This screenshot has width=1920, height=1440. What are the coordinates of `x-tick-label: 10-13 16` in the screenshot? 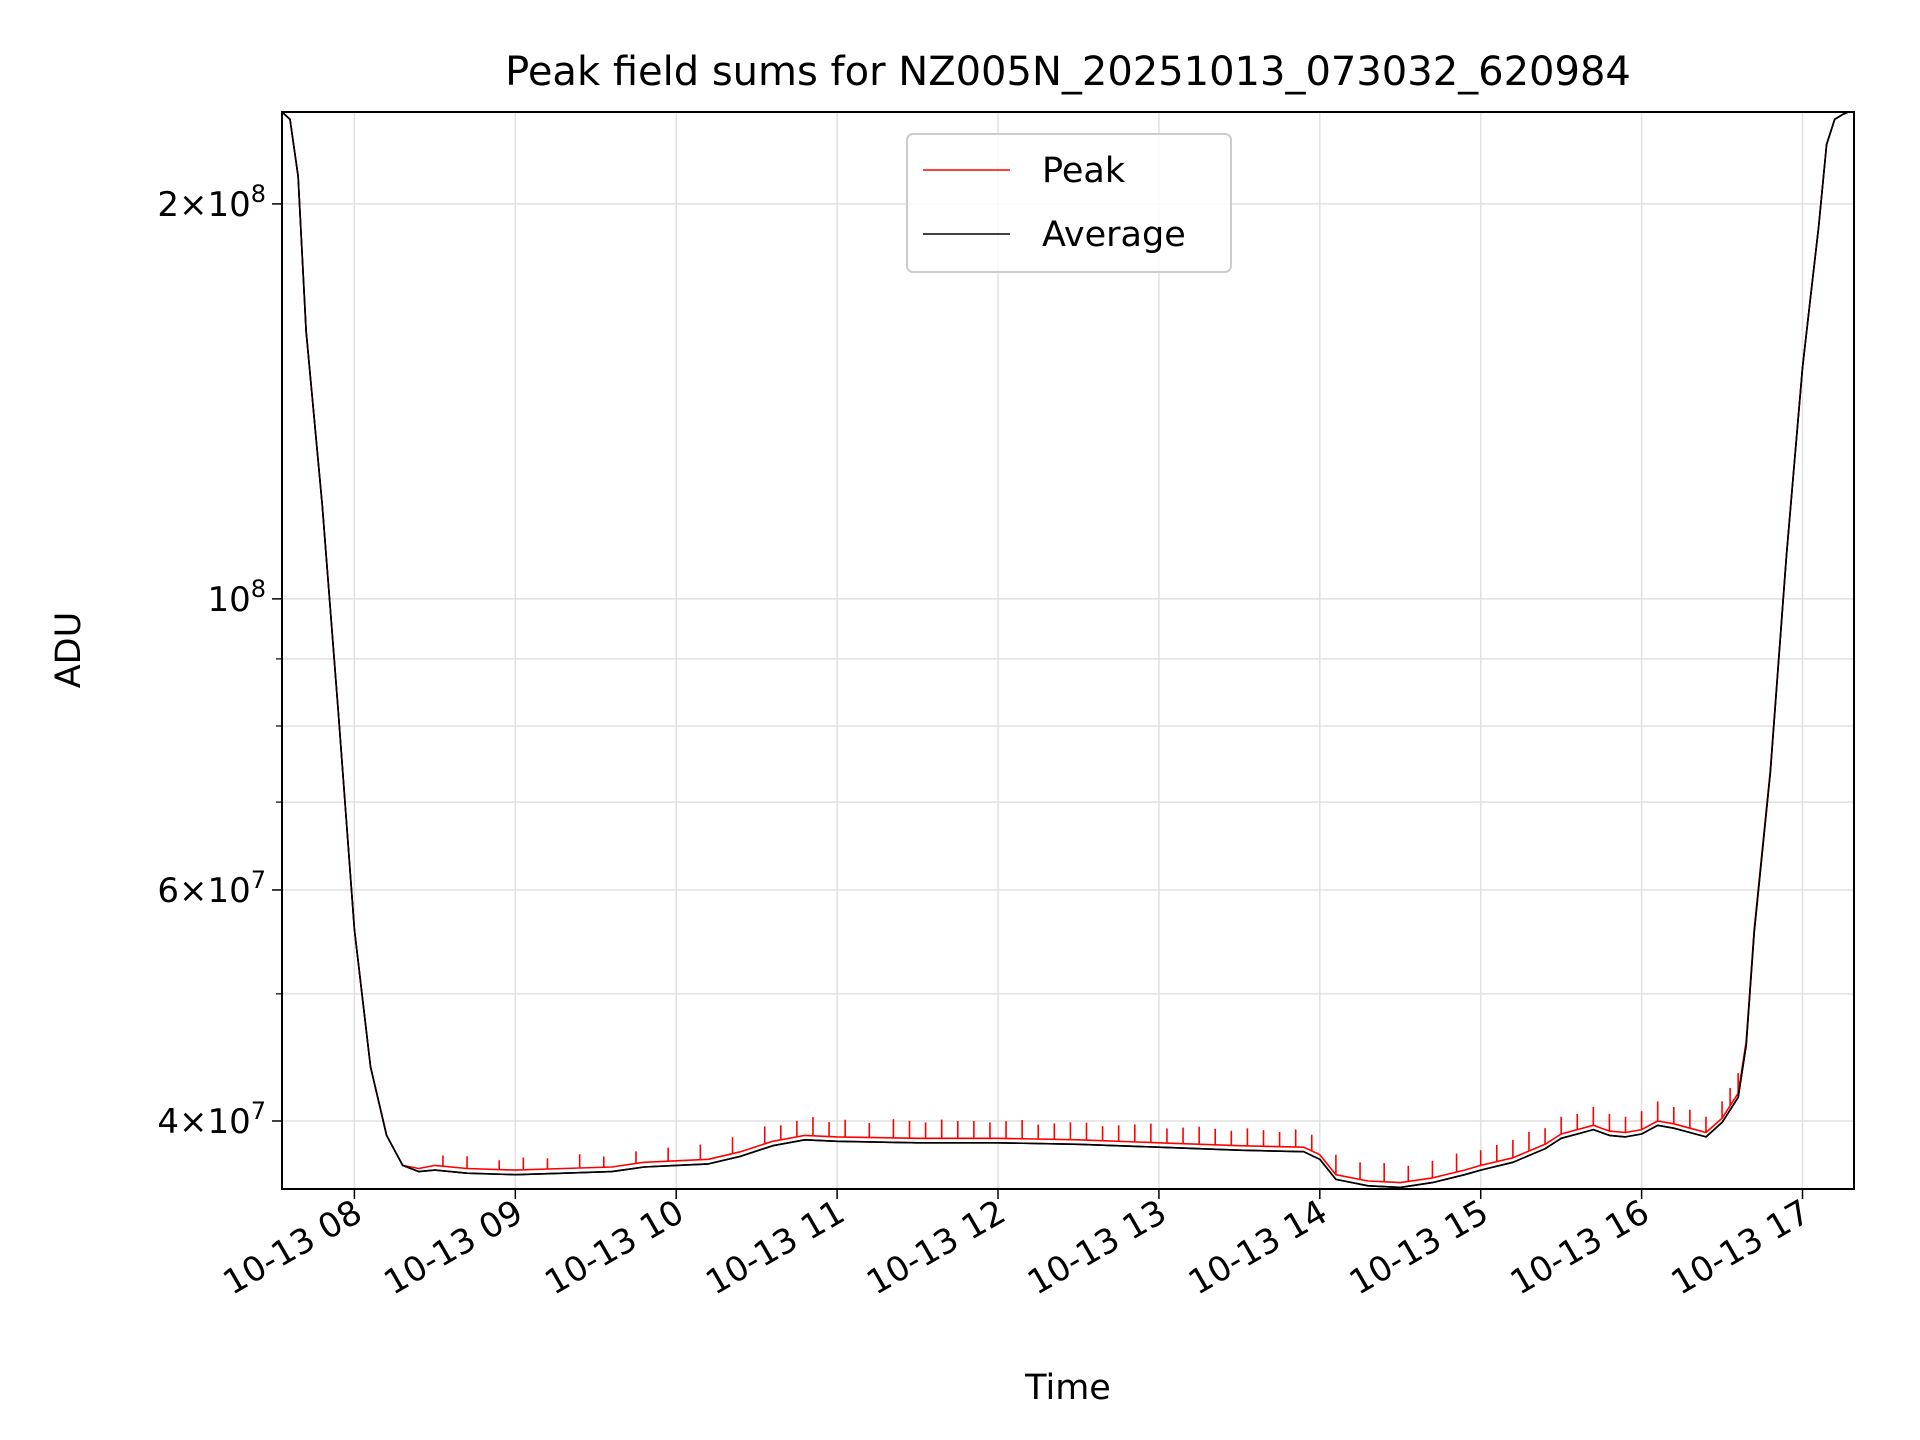 It's located at (1580, 1247).